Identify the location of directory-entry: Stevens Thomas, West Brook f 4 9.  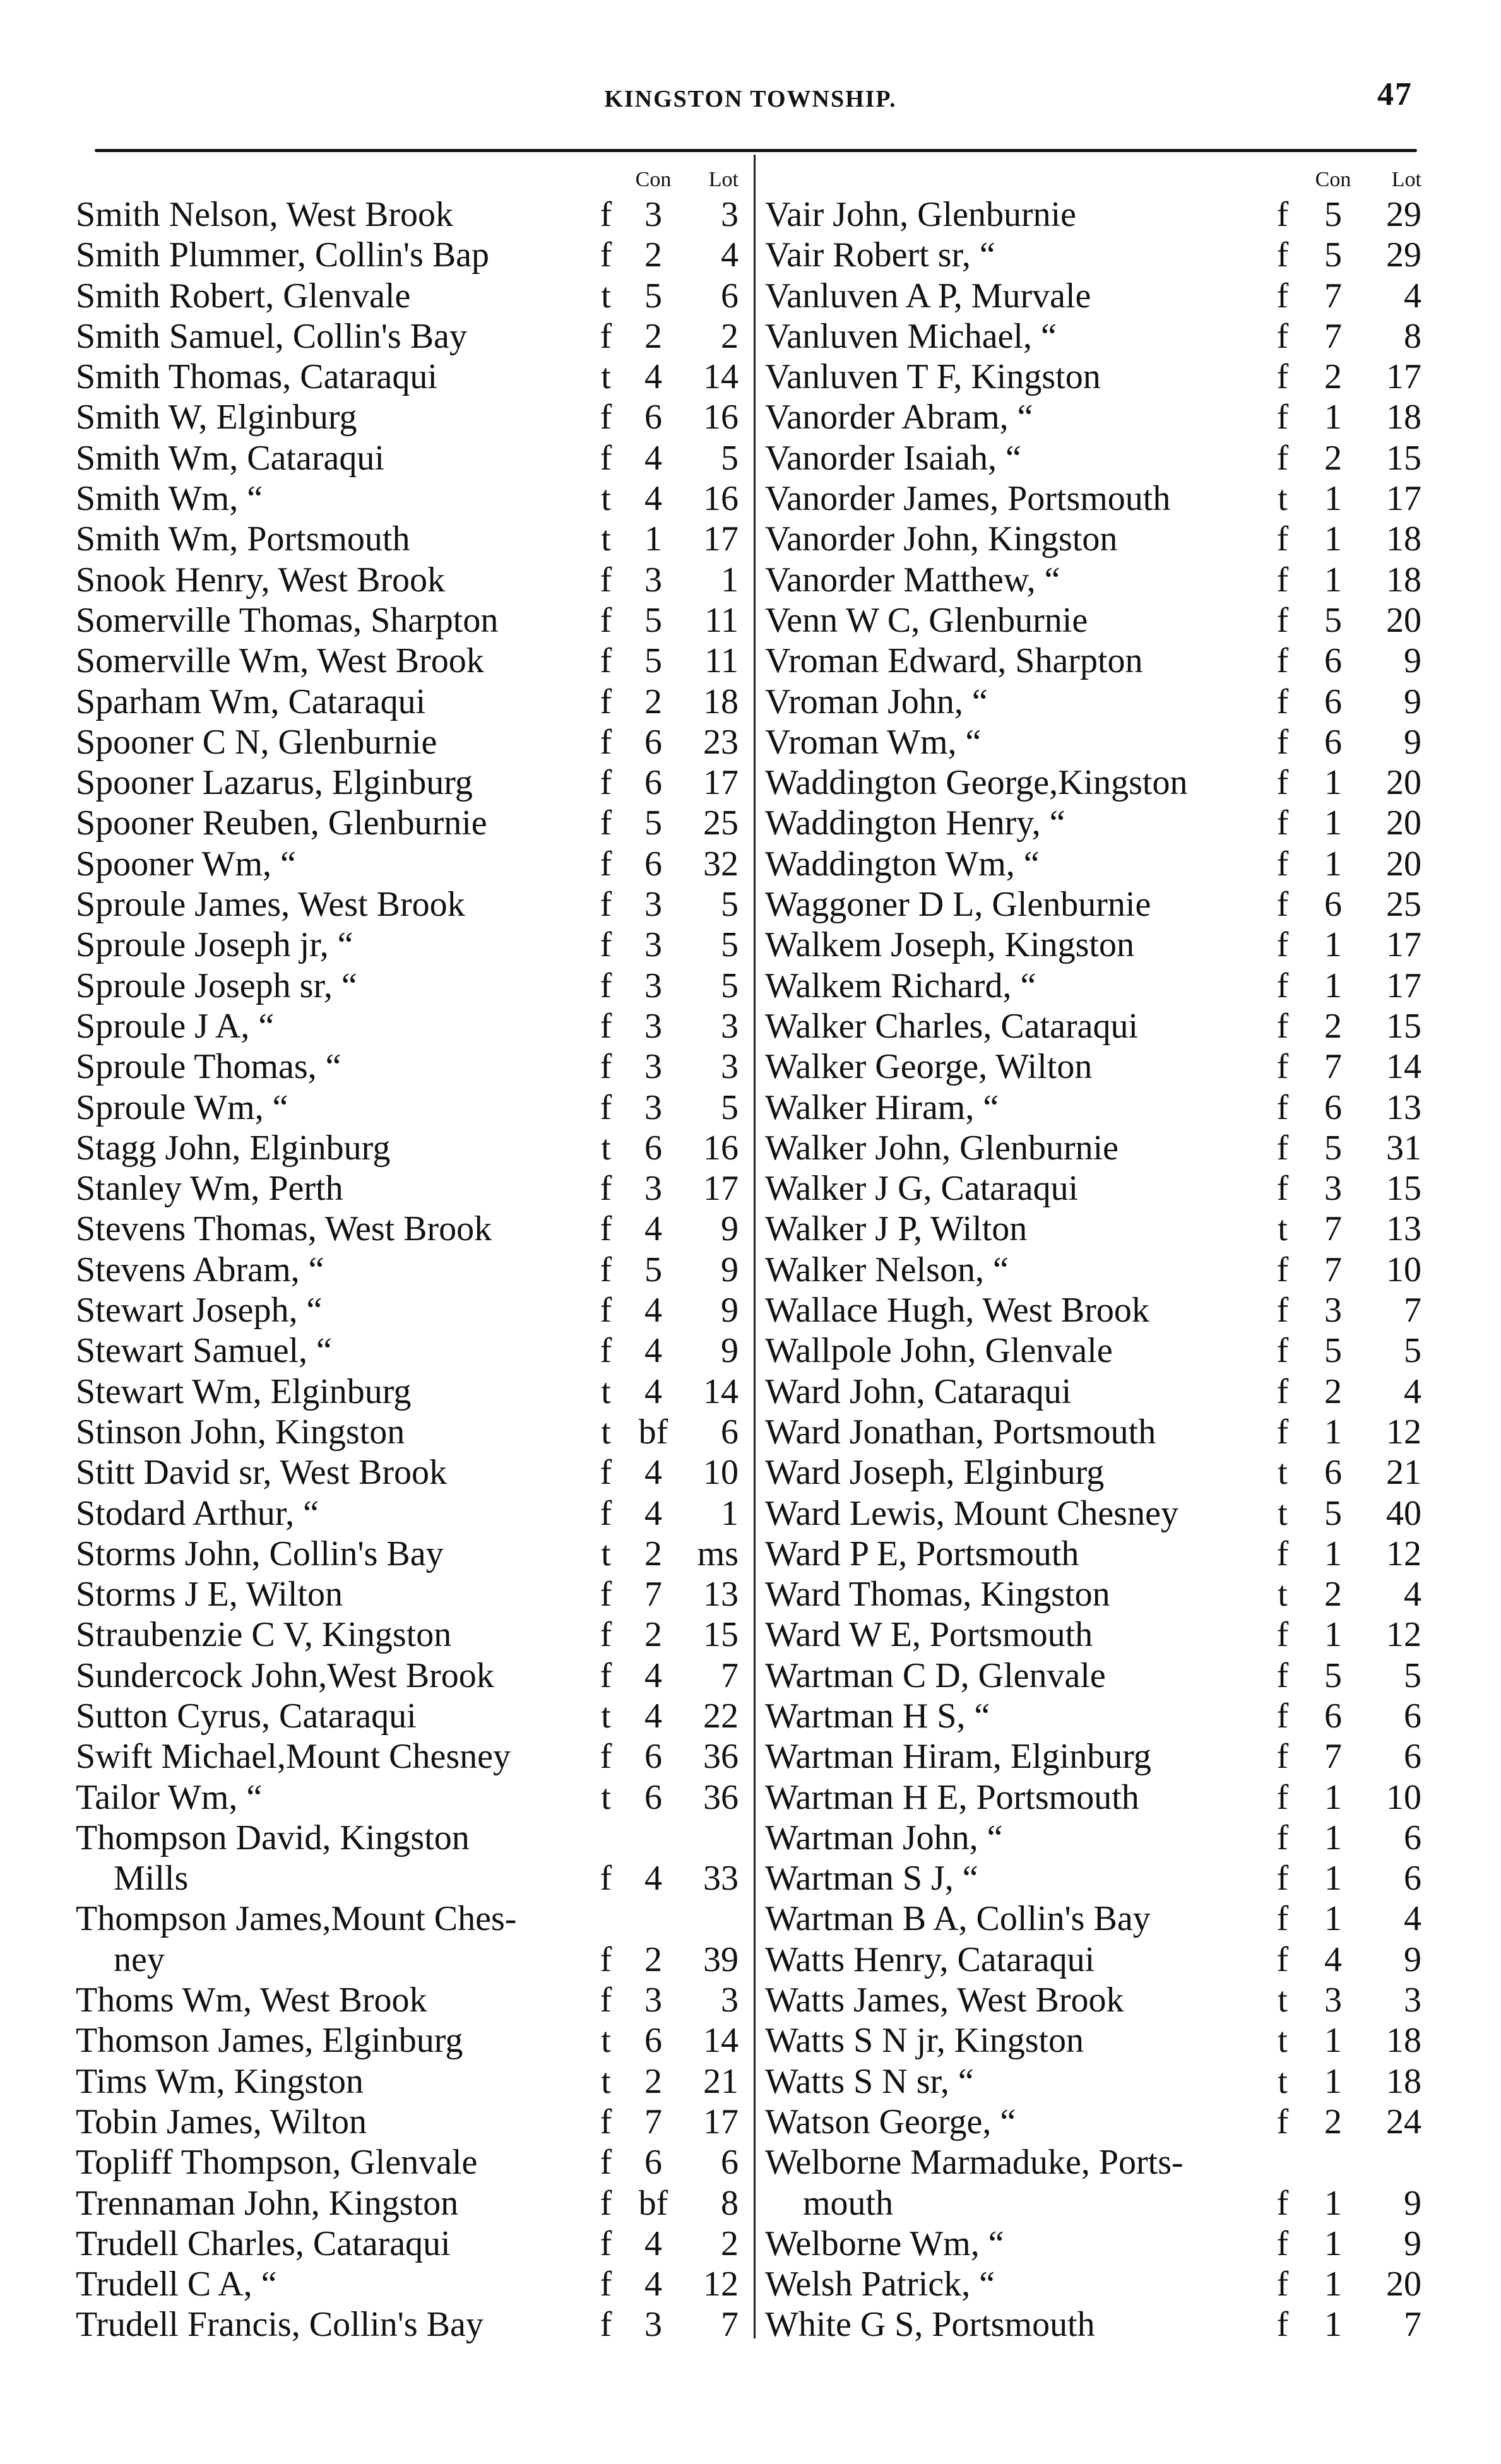
(407, 1229).